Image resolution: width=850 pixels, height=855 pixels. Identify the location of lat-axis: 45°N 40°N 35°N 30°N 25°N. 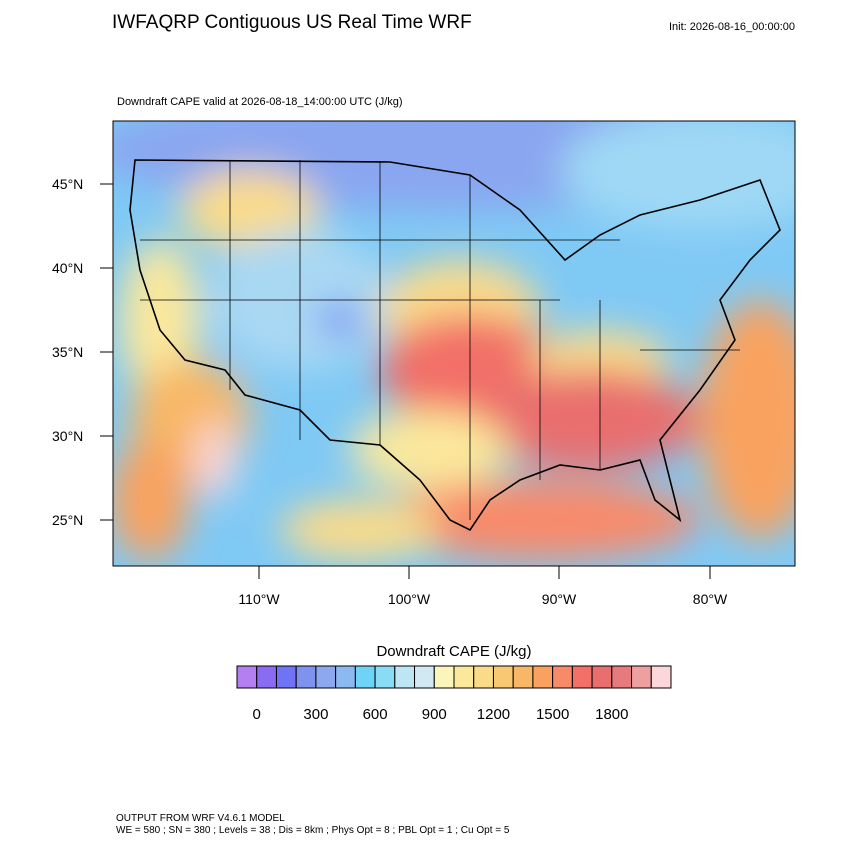
(82, 352).